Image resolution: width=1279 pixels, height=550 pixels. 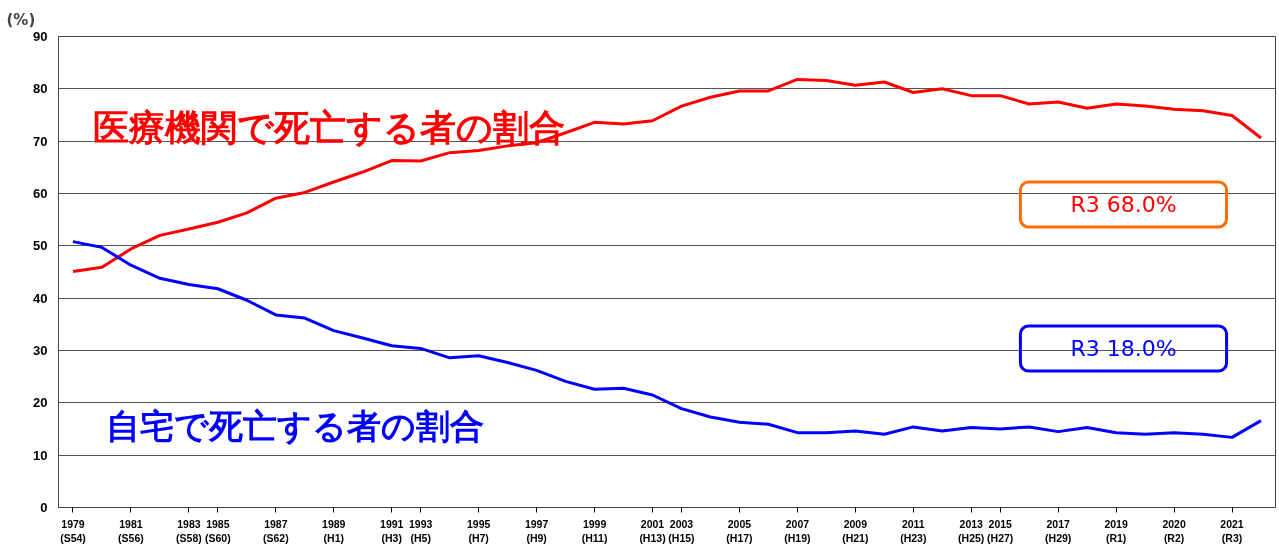 I want to click on y-tick-label: 80, so click(x=40, y=89).